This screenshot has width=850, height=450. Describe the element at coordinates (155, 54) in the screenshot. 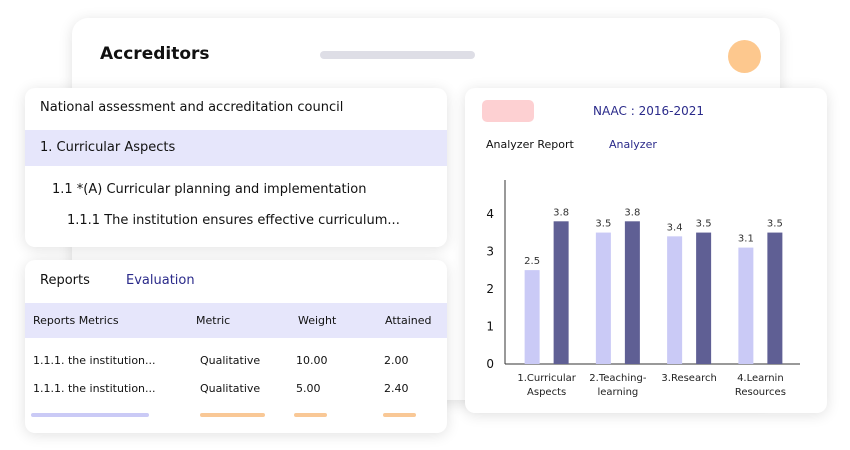

I see `title: Accreditors` at that location.